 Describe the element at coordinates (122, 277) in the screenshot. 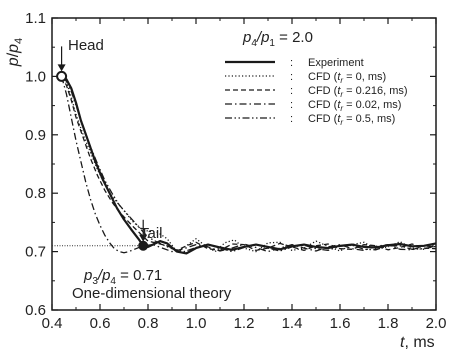

I see `theory-ratio-label: p3/p4 = 0.71` at that location.